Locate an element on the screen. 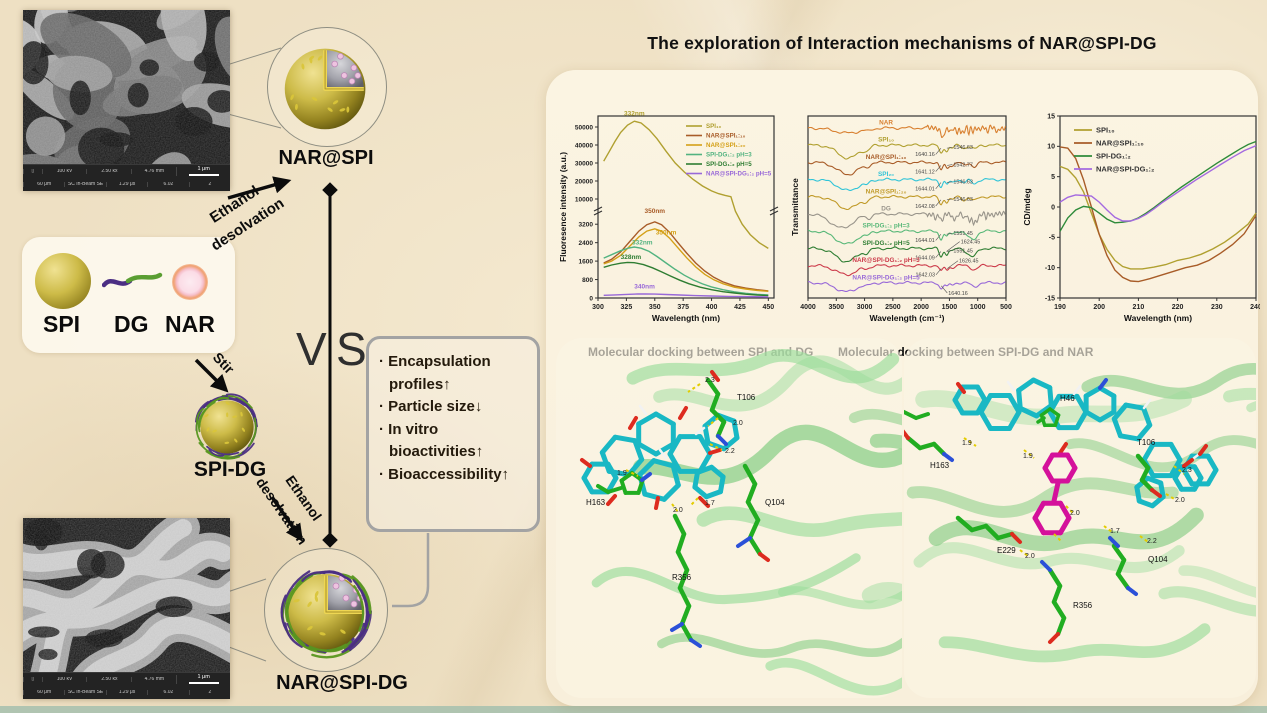  svg-text: 220 is located at coordinates (1178, 307).